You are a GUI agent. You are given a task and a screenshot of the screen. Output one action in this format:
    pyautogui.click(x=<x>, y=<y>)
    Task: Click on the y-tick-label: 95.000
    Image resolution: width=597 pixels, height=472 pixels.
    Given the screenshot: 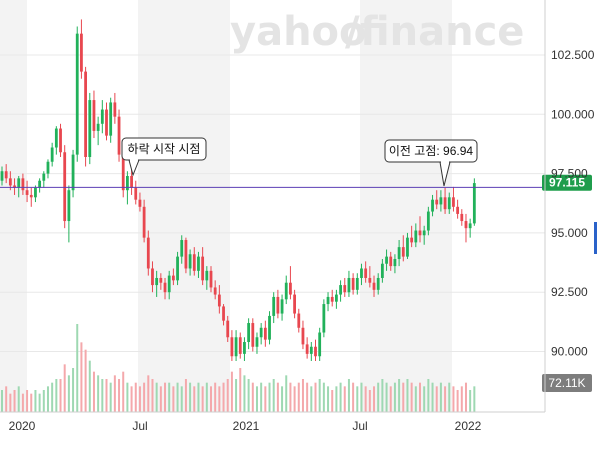 What is the action you would take?
    pyautogui.click(x=569, y=233)
    